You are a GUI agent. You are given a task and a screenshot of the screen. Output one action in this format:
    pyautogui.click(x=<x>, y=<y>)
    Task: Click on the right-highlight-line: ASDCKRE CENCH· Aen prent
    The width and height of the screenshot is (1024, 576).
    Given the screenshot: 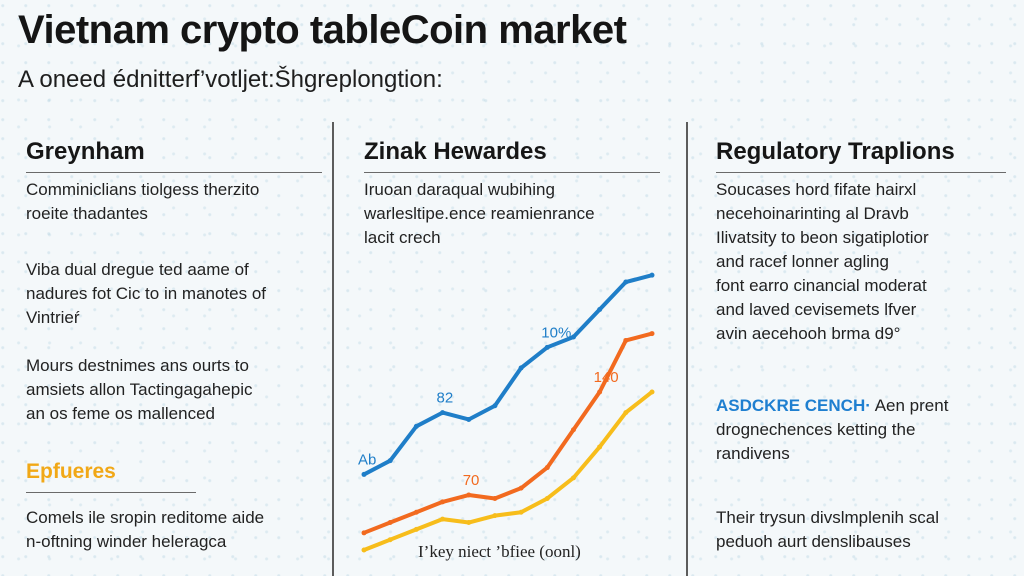 What is the action you would take?
    pyautogui.click(x=866, y=406)
    